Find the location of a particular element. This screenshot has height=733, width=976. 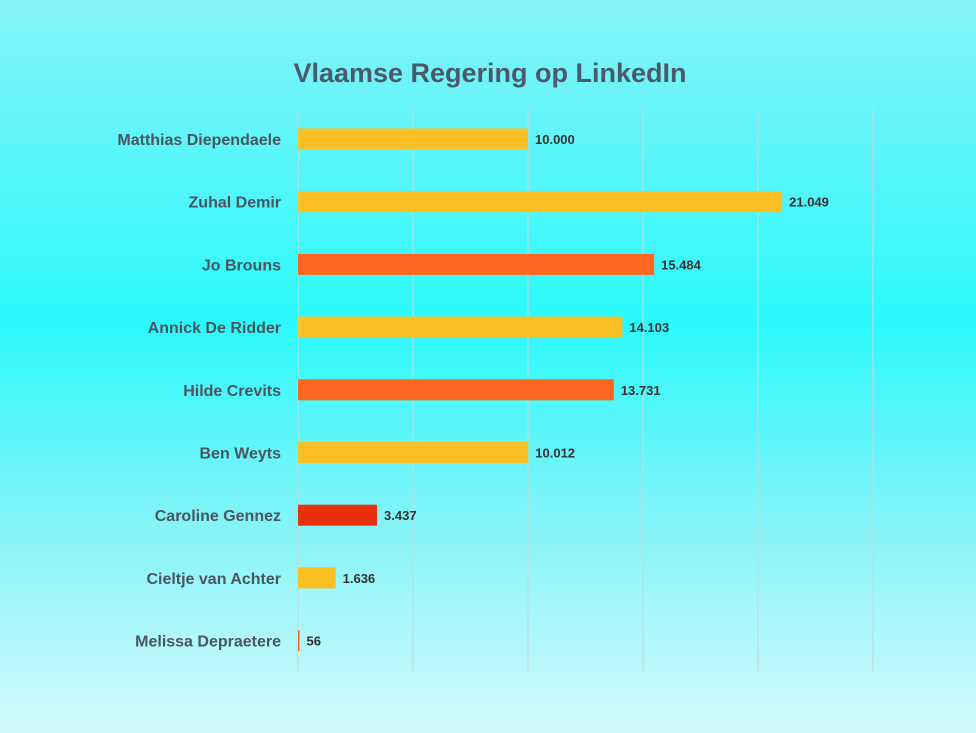

data-label: 10.012 is located at coordinates (555, 453).